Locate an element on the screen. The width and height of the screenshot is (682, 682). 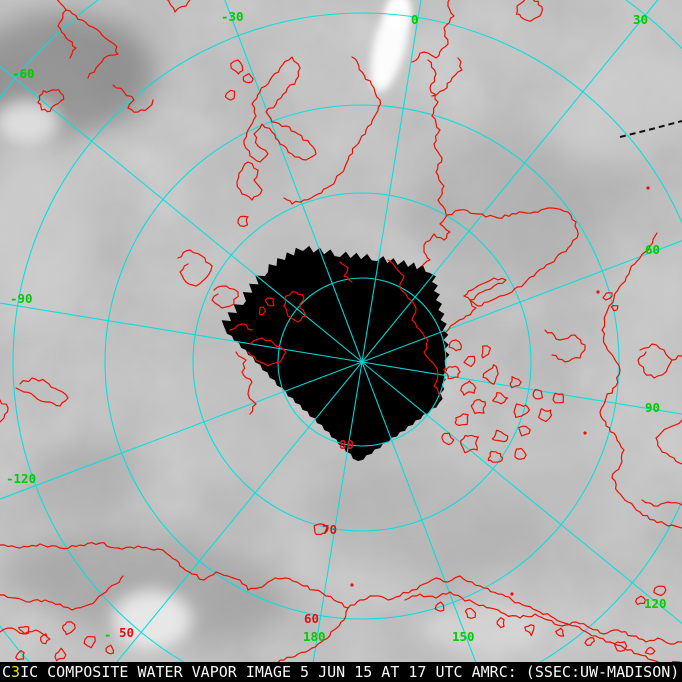
status-bar-frame-number: 3 is located at coordinates (16, 672).